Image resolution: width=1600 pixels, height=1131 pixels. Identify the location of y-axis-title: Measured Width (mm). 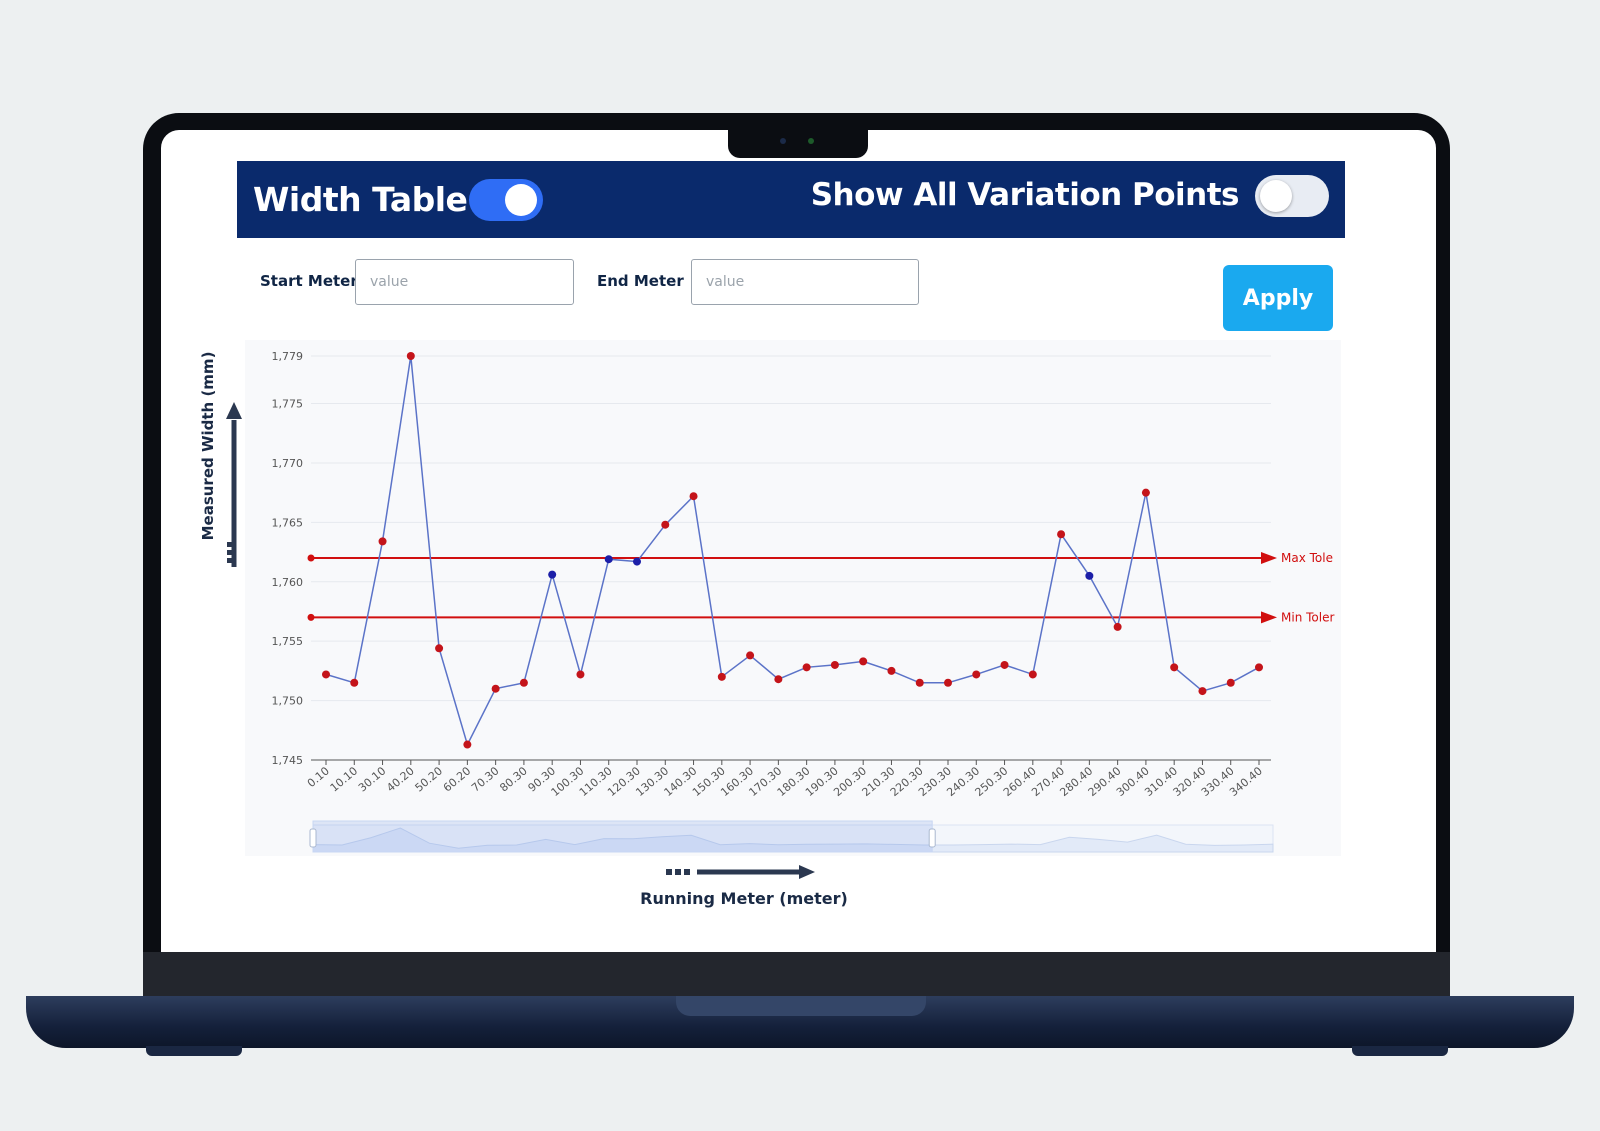
(208, 446).